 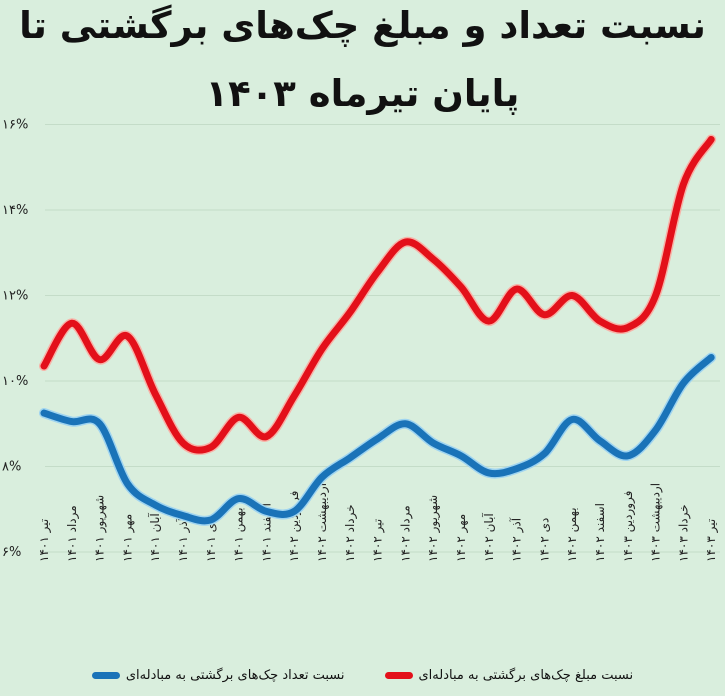 What do you see at coordinates (362, 25) in the screenshot?
I see `chart-title-line-1: نسبت تعداد و مبلغ چک‌های برگشتی تا` at bounding box center [362, 25].